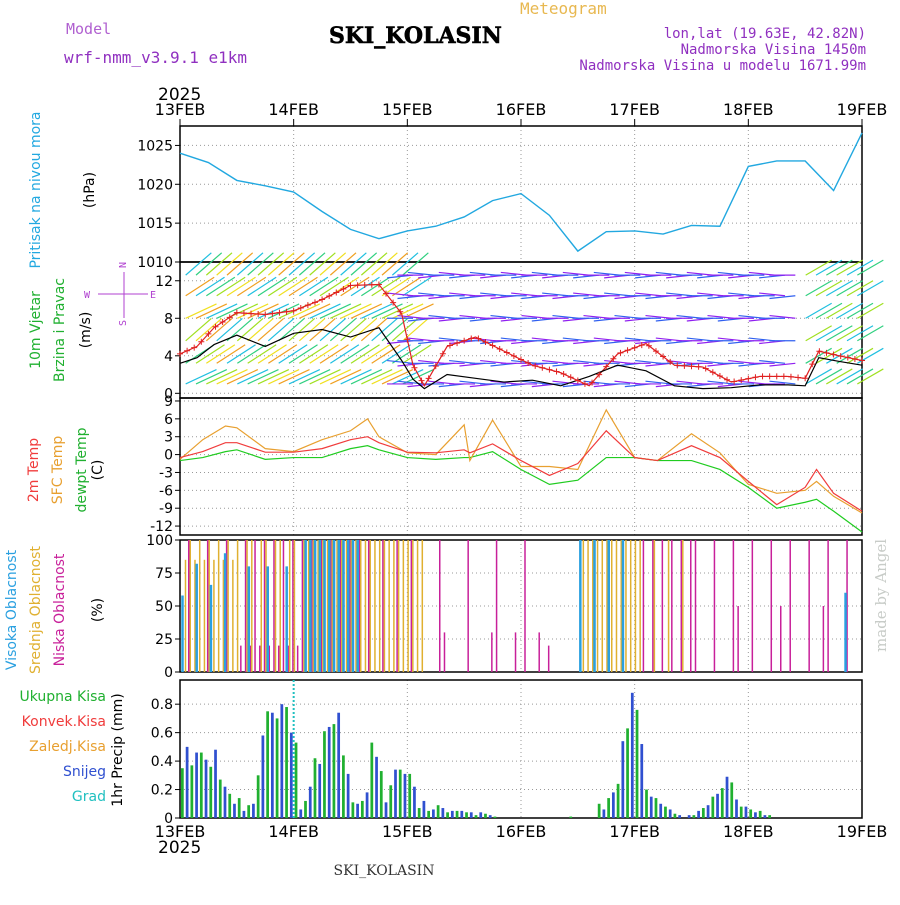 This screenshot has height=905, width=900. Describe the element at coordinates (521, 606) in the screenshot. I see `clouds-frame` at that location.